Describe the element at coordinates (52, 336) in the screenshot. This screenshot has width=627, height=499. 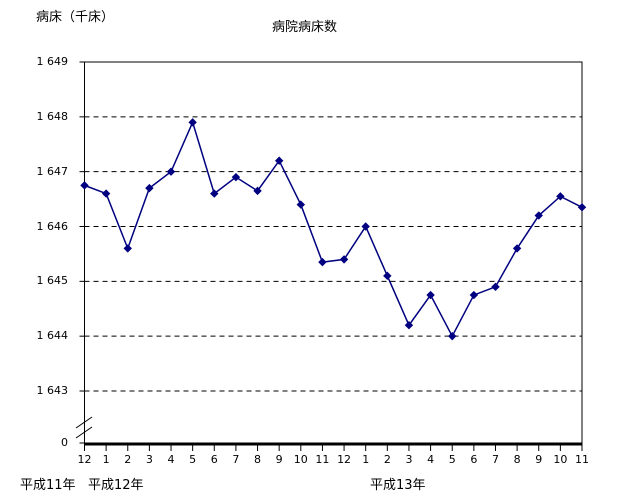
I see `y-tick-label: 1 644` at that location.